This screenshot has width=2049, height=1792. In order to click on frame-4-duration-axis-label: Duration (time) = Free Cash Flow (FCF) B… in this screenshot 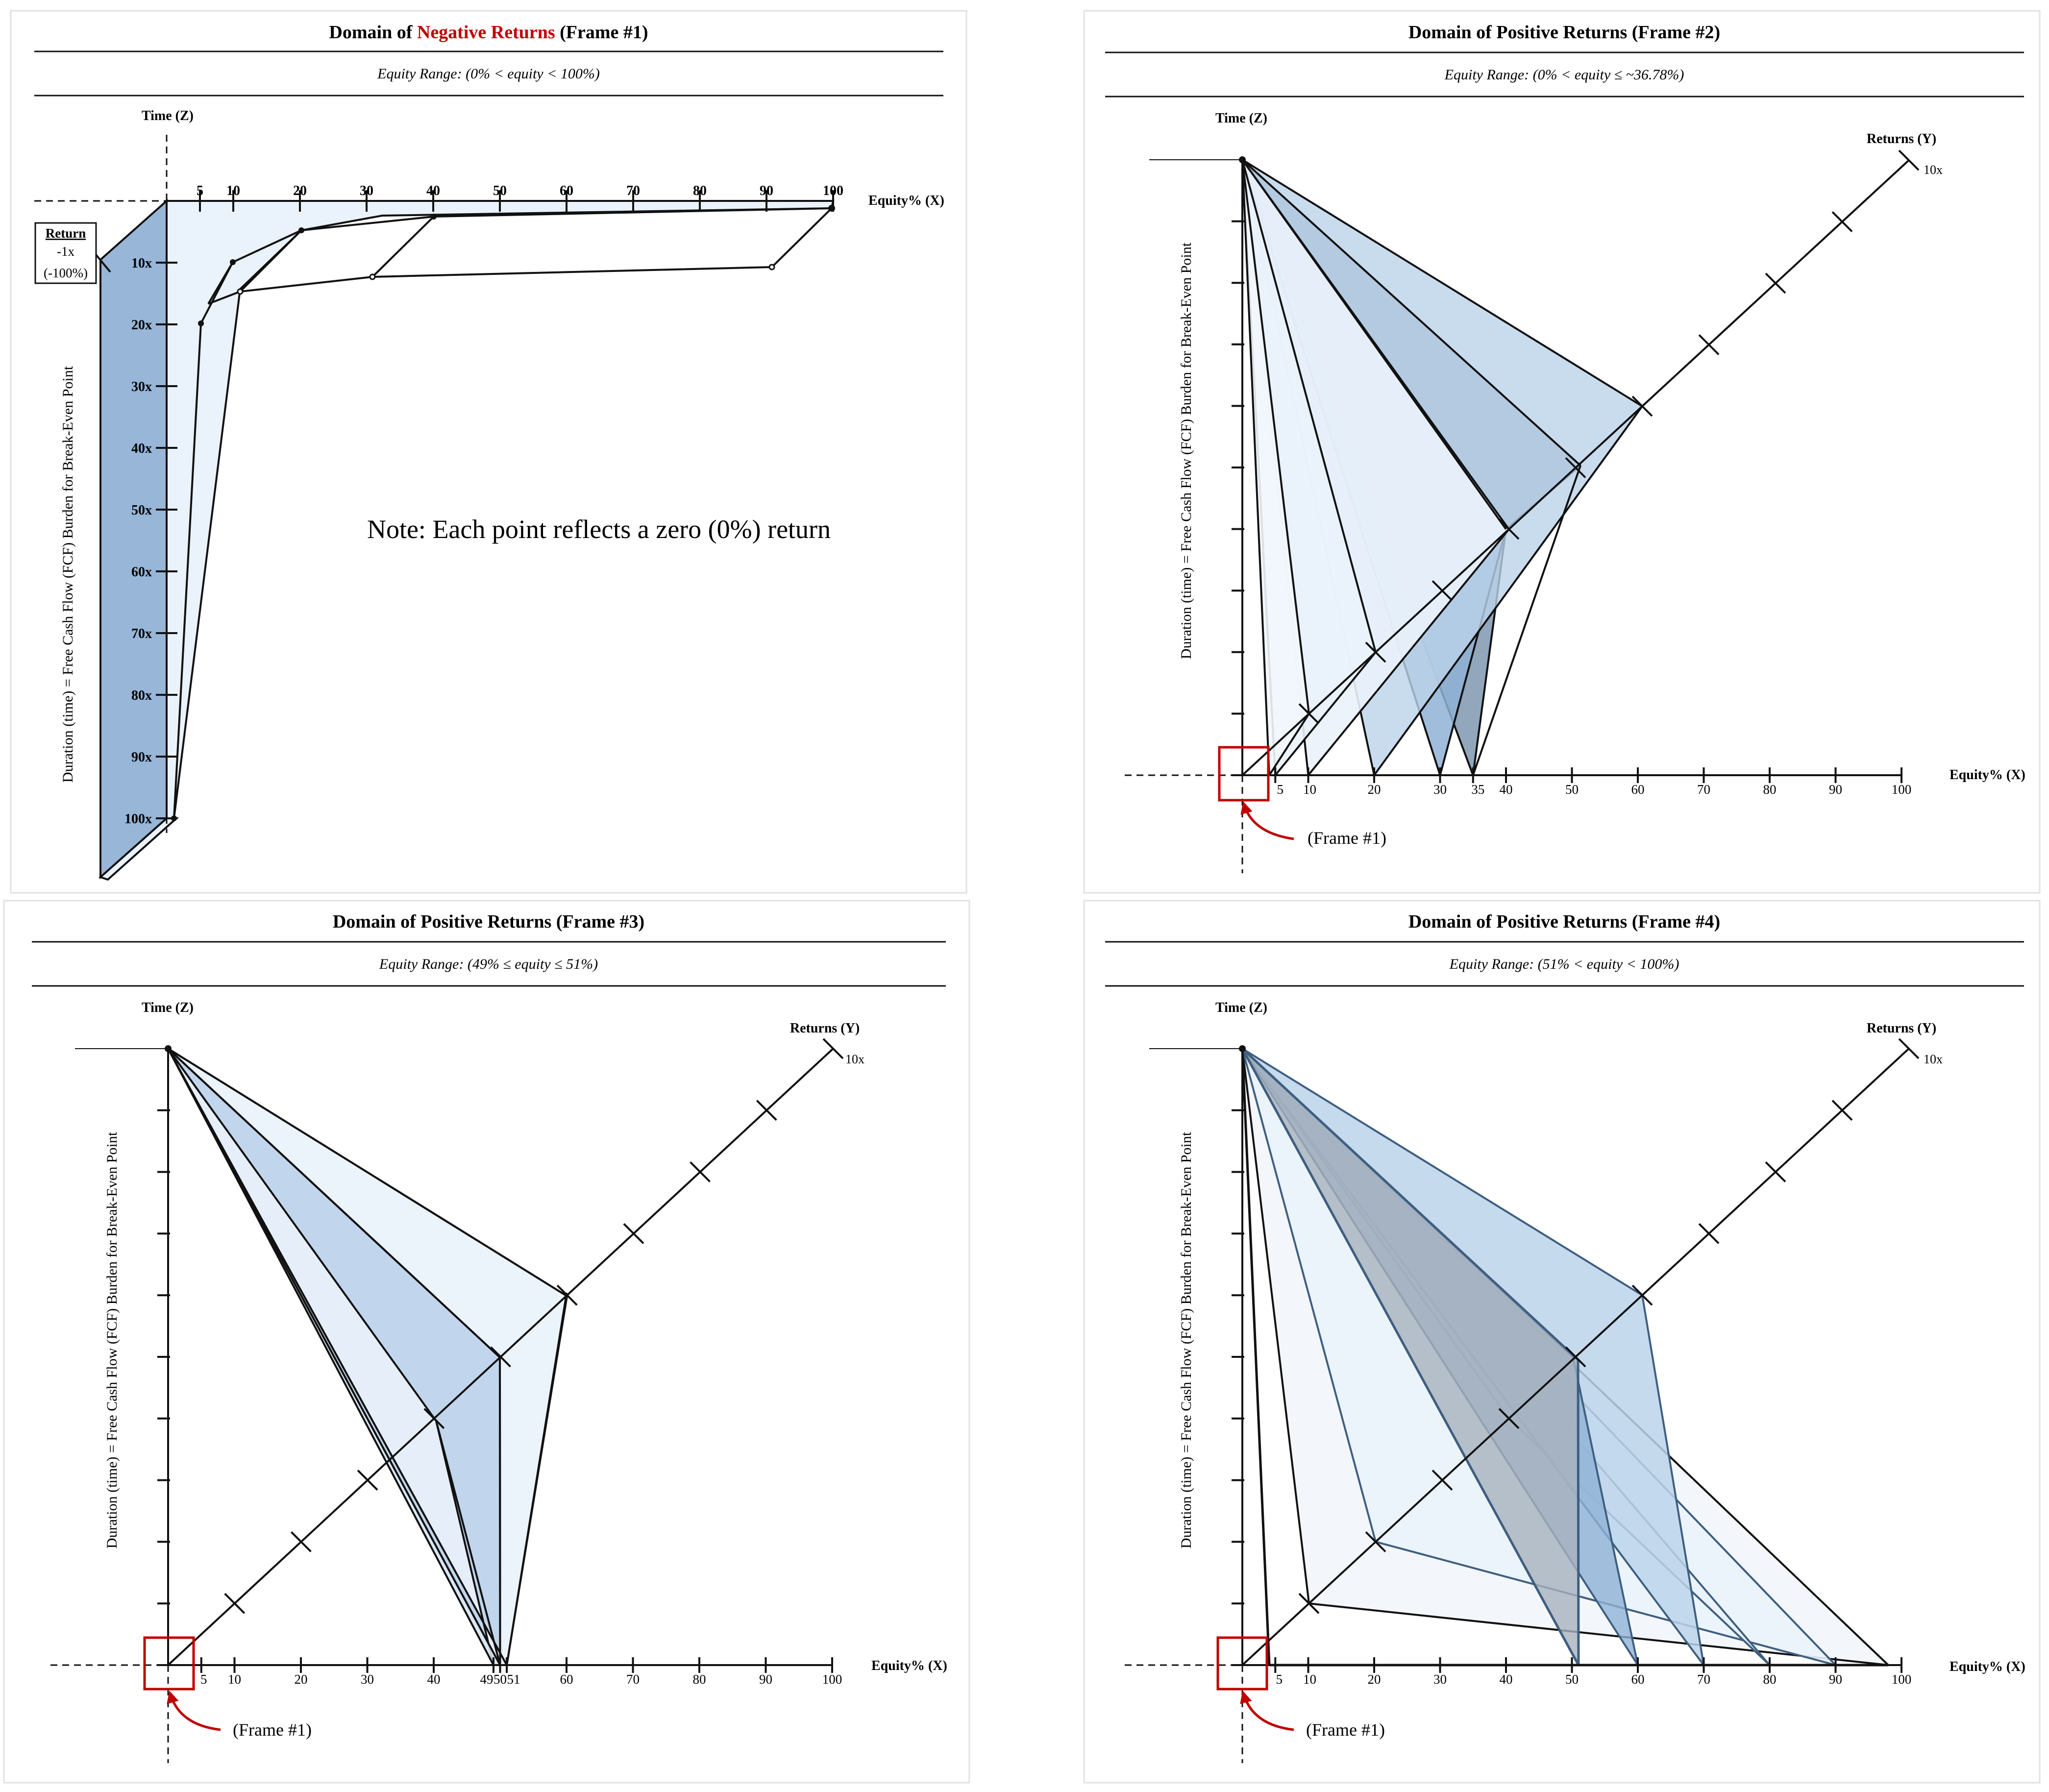, I will do `click(1186, 1339)`.